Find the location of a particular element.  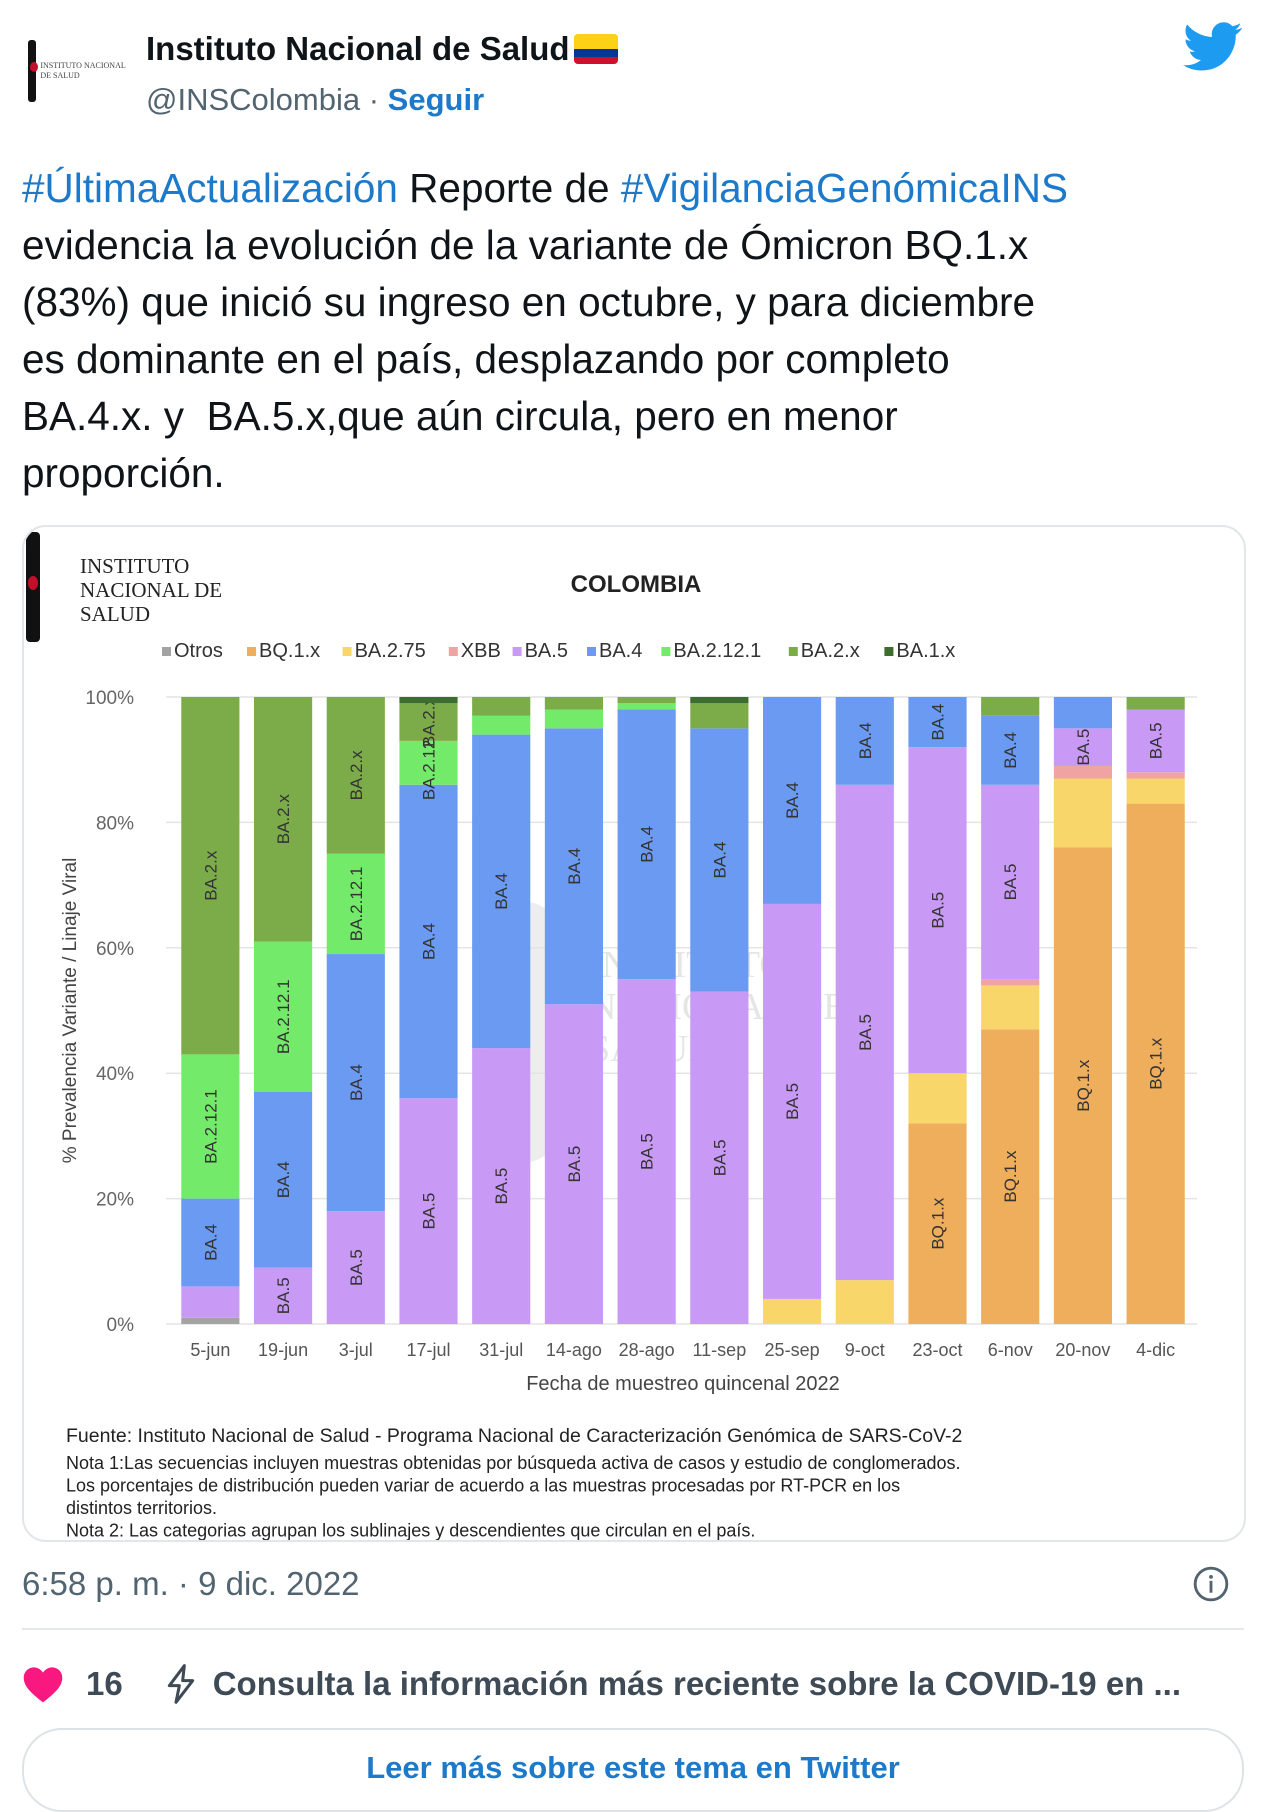

author-name: Instituto Nacional de Salud is located at coordinates (382, 49).